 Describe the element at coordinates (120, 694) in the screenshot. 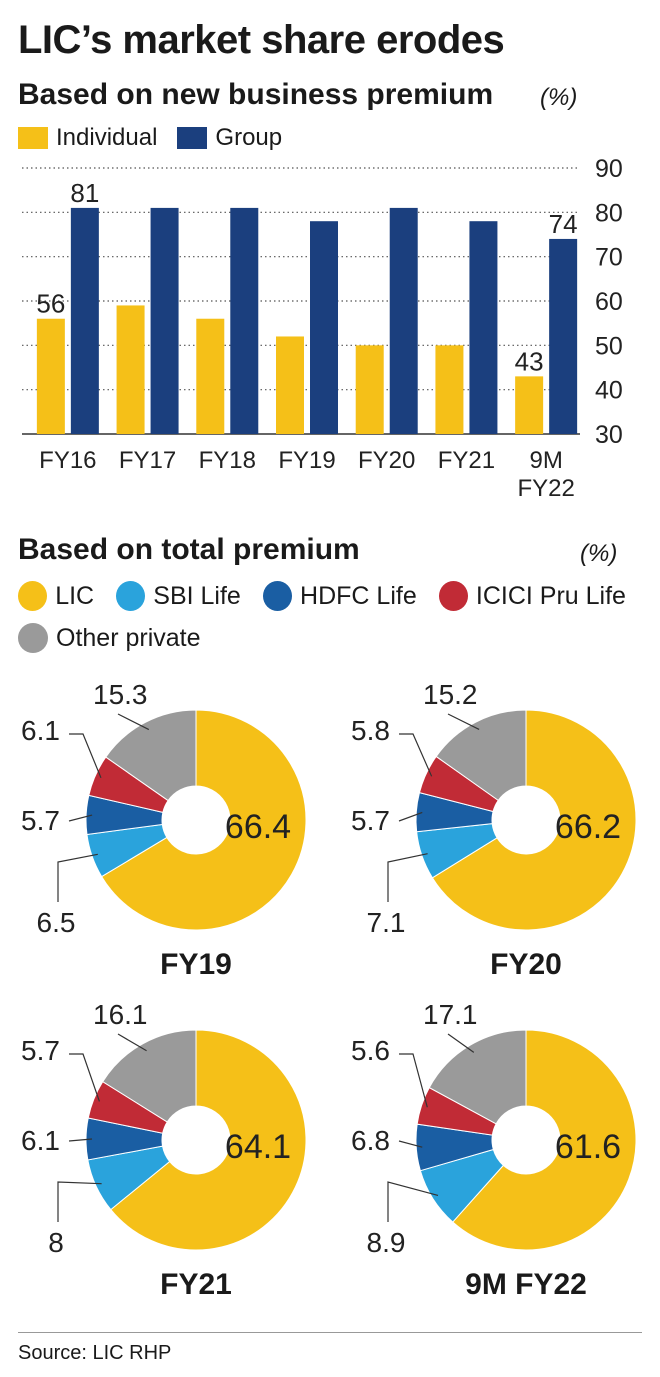

I see `donut-label-other: 15.3` at that location.